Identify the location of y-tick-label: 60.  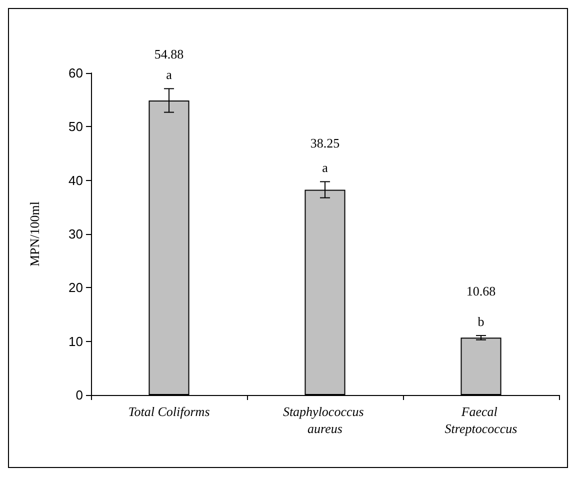
(75, 73).